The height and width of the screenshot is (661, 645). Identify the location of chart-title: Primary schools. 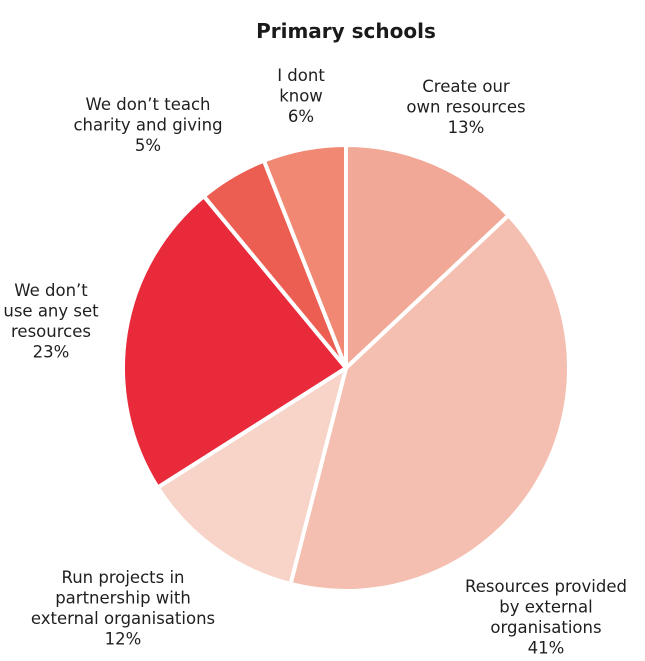
(346, 31).